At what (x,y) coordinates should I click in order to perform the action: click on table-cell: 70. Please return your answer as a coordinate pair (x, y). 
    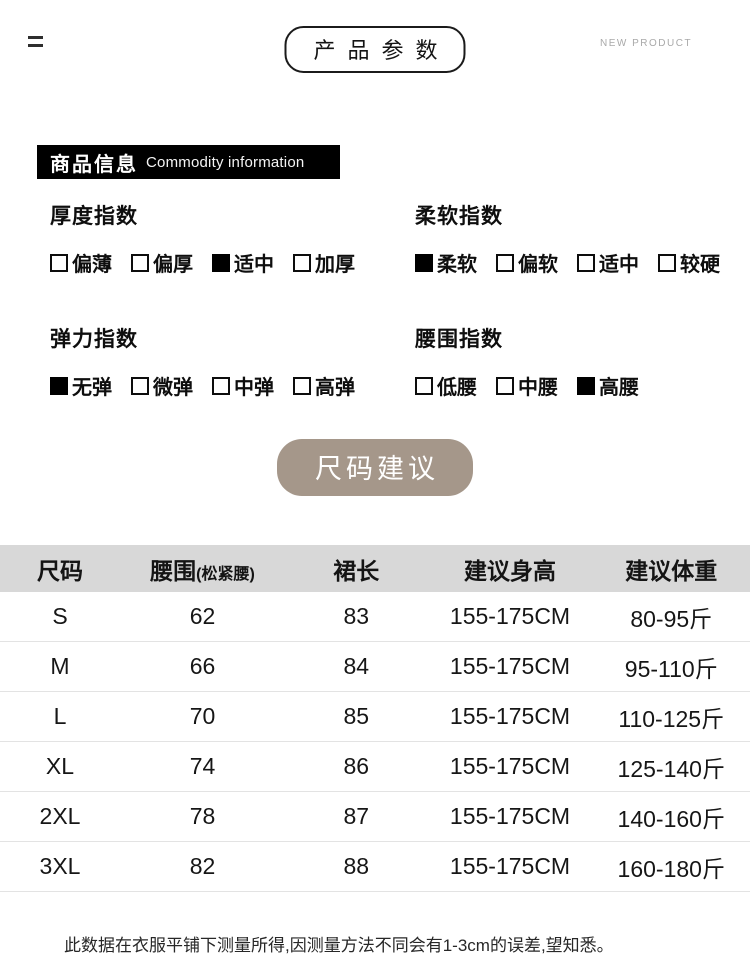
    Looking at the image, I should click on (202, 716).